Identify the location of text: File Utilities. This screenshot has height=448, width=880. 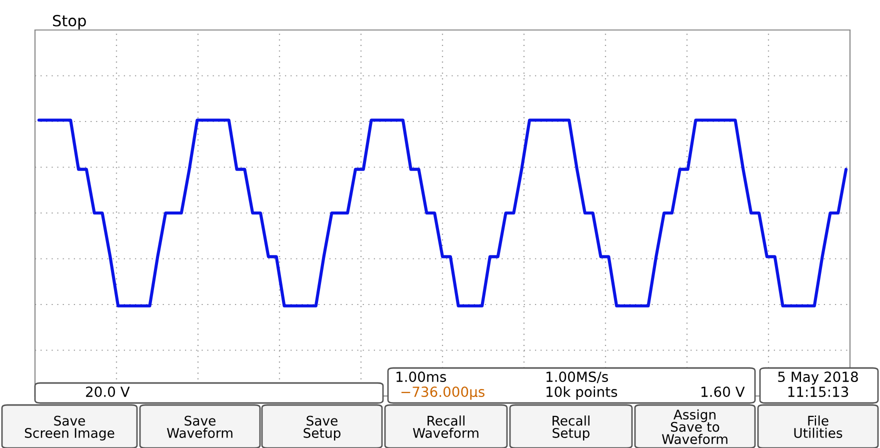
(818, 426).